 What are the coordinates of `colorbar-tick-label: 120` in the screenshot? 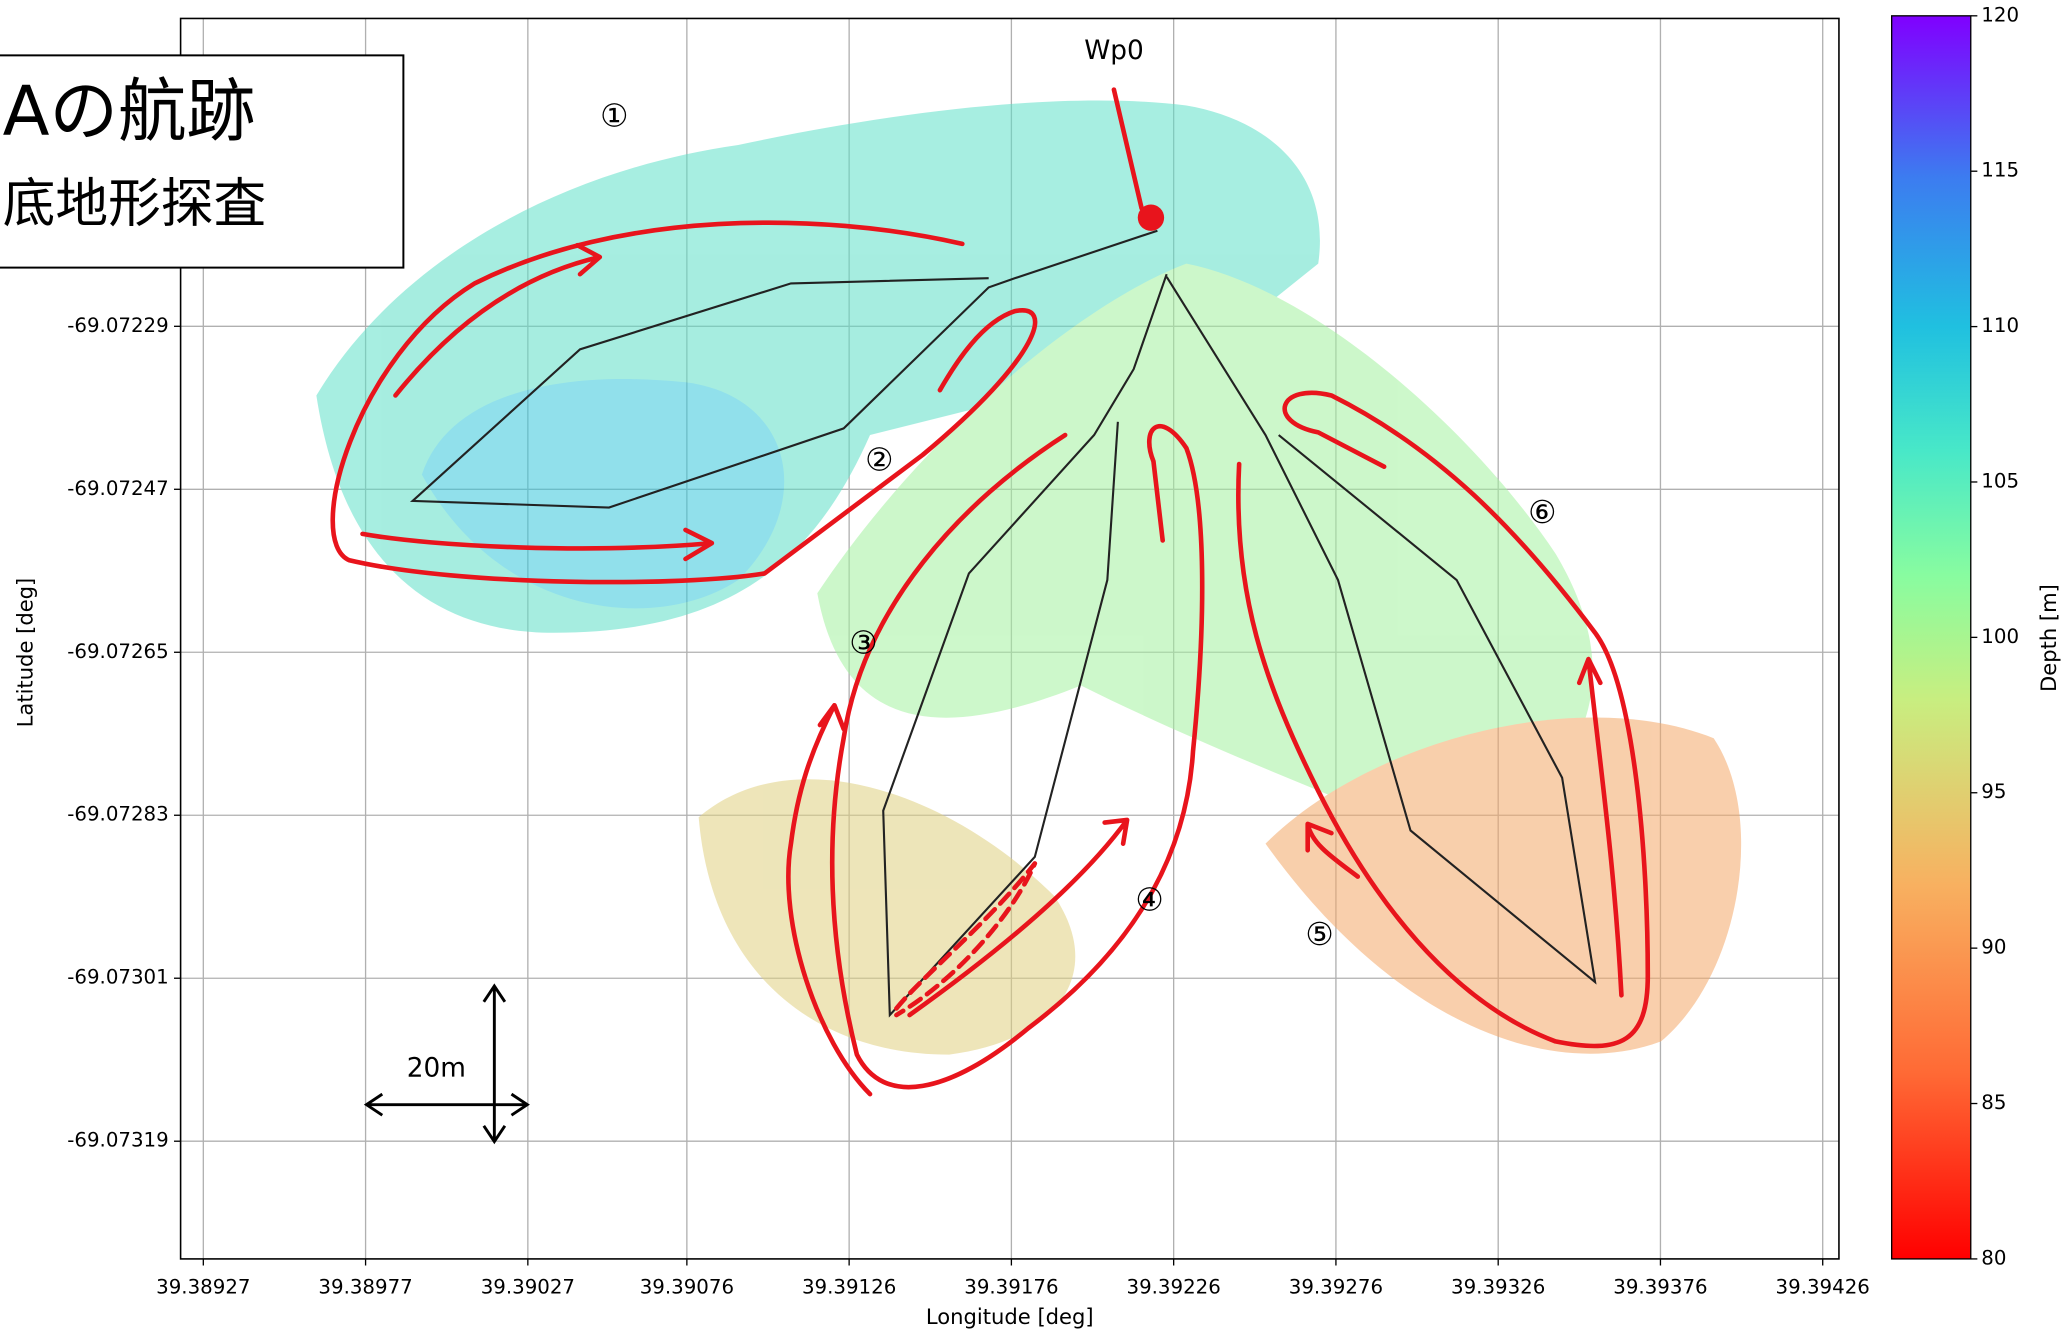 It's located at (2000, 14).